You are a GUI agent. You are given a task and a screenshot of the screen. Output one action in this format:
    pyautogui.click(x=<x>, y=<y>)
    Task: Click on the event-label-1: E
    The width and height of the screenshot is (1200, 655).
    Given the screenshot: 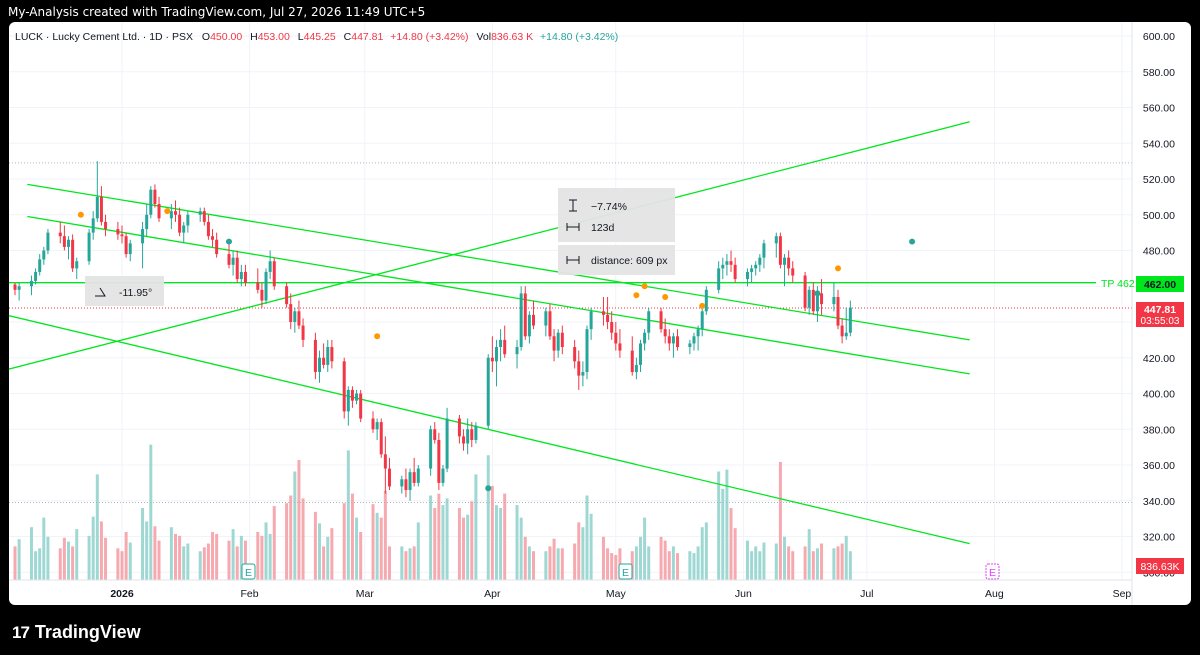 What is the action you would take?
    pyautogui.click(x=248, y=573)
    